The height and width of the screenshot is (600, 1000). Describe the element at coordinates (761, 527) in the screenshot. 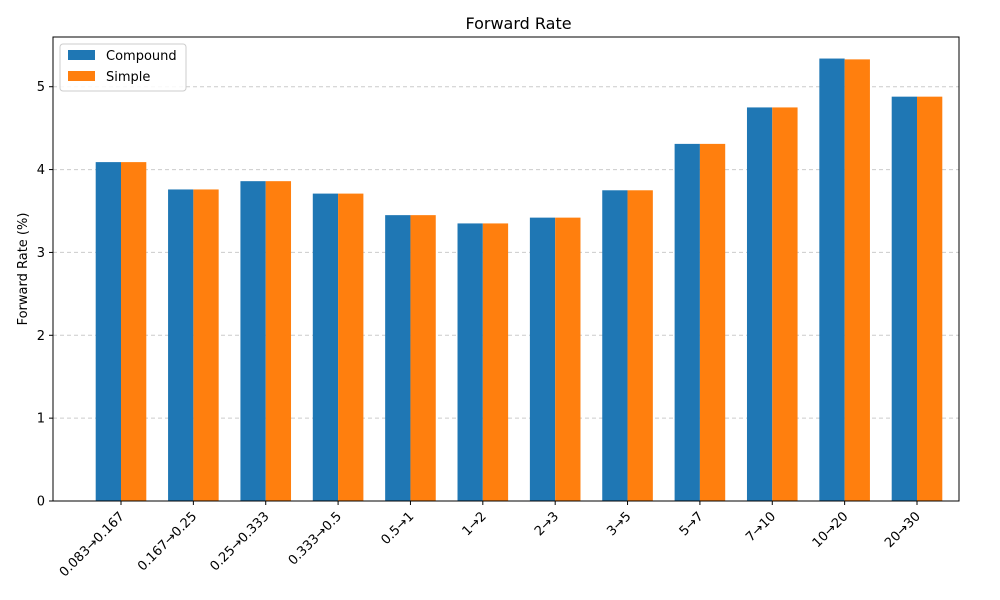

I see `x-tick-label: 7→10` at that location.